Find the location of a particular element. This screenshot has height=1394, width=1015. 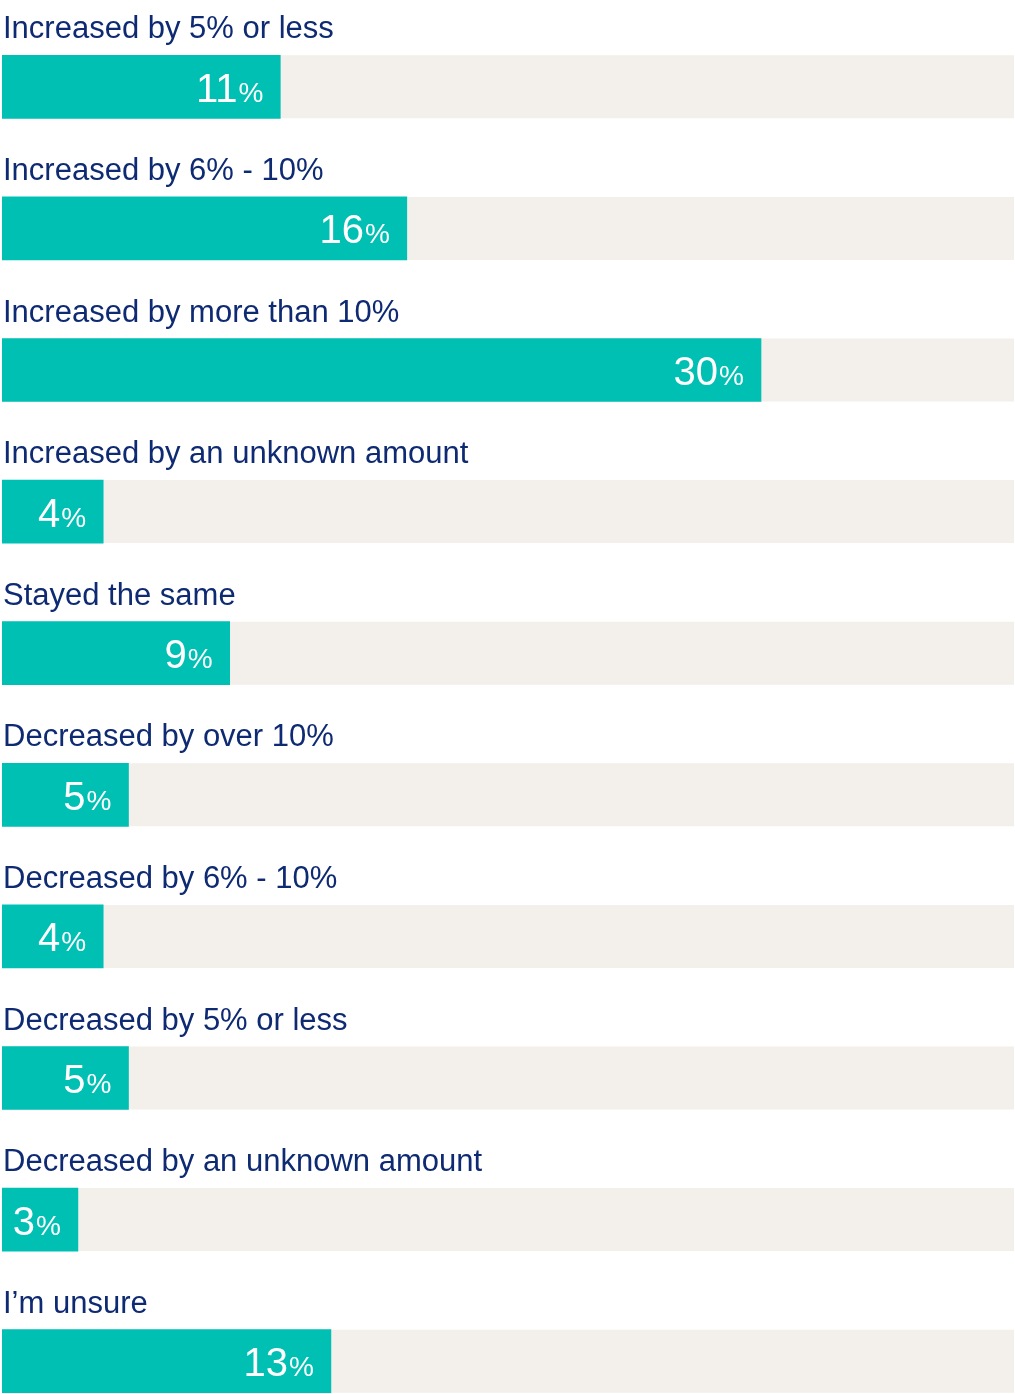

data-label: 9% is located at coordinates (188, 654).